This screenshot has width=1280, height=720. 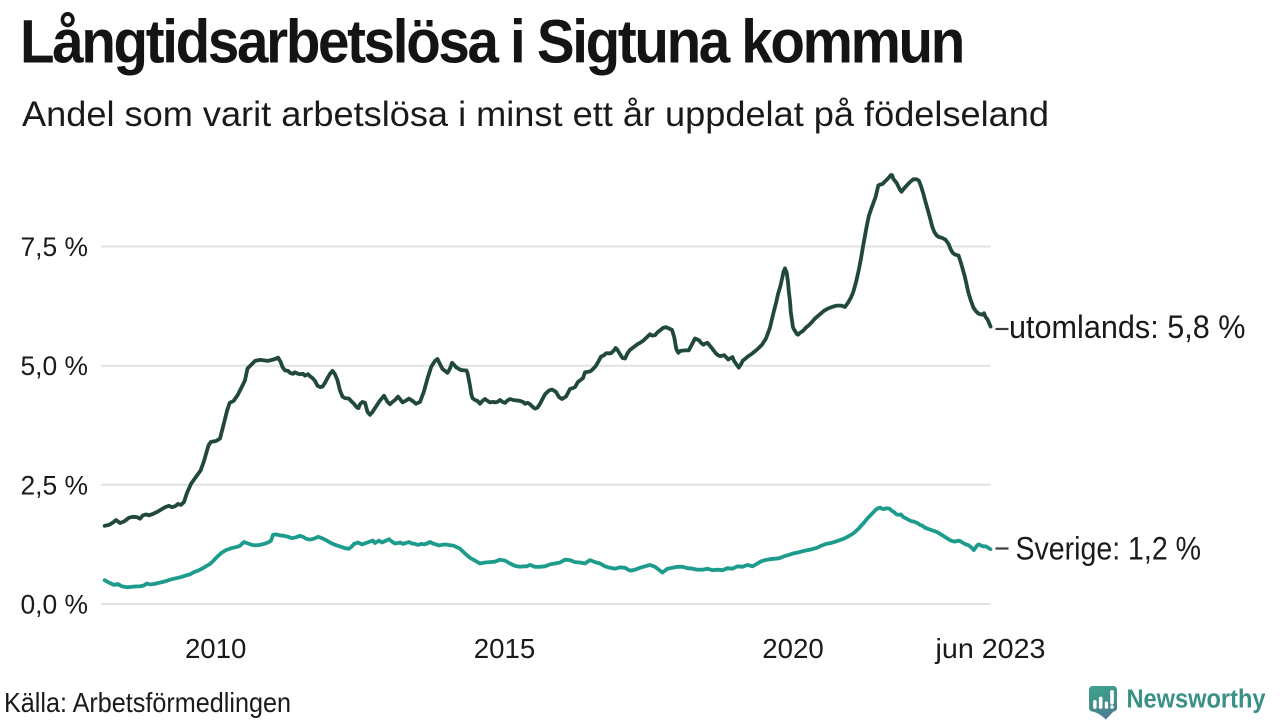 What do you see at coordinates (55, 605) in the screenshot?
I see `svg-text: 0,0 %` at bounding box center [55, 605].